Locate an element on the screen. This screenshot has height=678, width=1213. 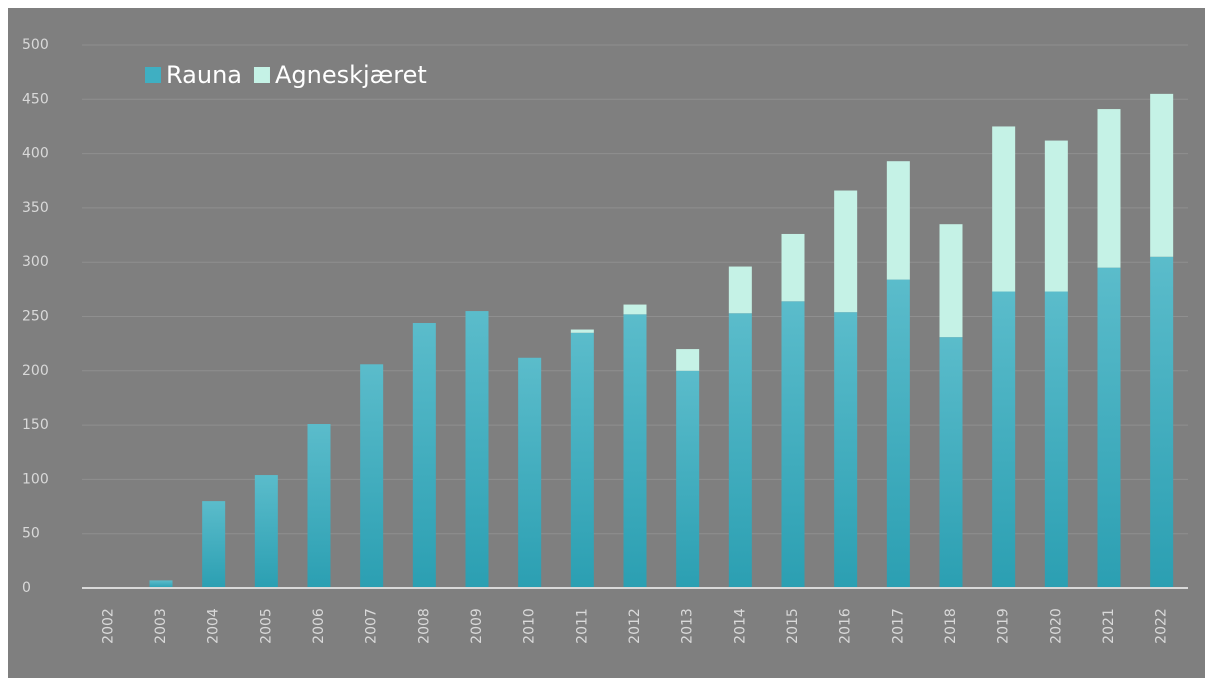
y-tick-label: 350 is located at coordinates (35, 208).